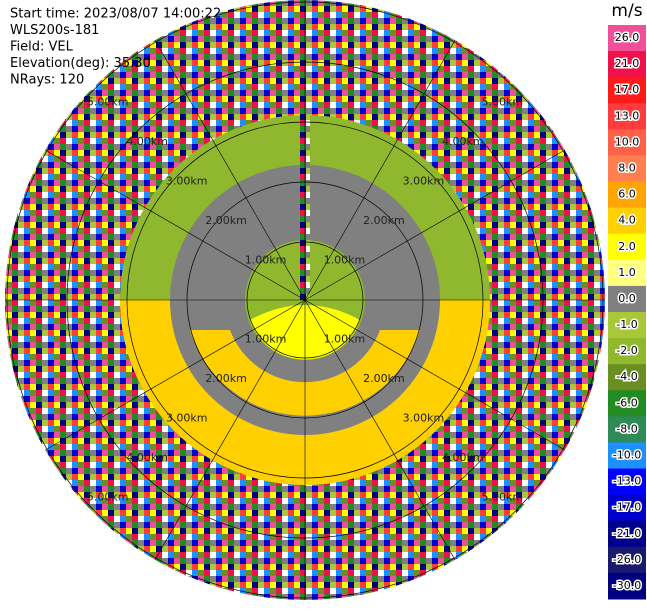 This screenshot has height=611, width=647. What do you see at coordinates (54, 30) in the screenshot?
I see `header-line: WLS200s-181` at bounding box center [54, 30].